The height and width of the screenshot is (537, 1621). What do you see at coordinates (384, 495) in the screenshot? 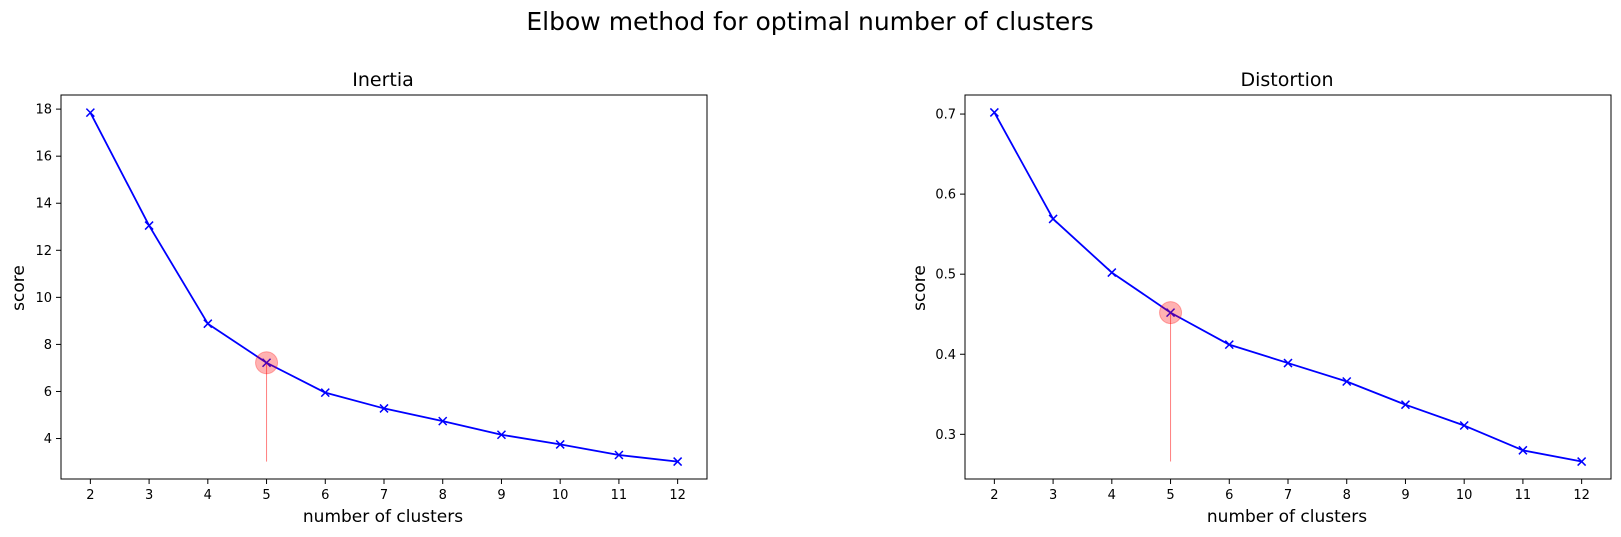
I see `inertia-x-tick-label: 7` at bounding box center [384, 495].